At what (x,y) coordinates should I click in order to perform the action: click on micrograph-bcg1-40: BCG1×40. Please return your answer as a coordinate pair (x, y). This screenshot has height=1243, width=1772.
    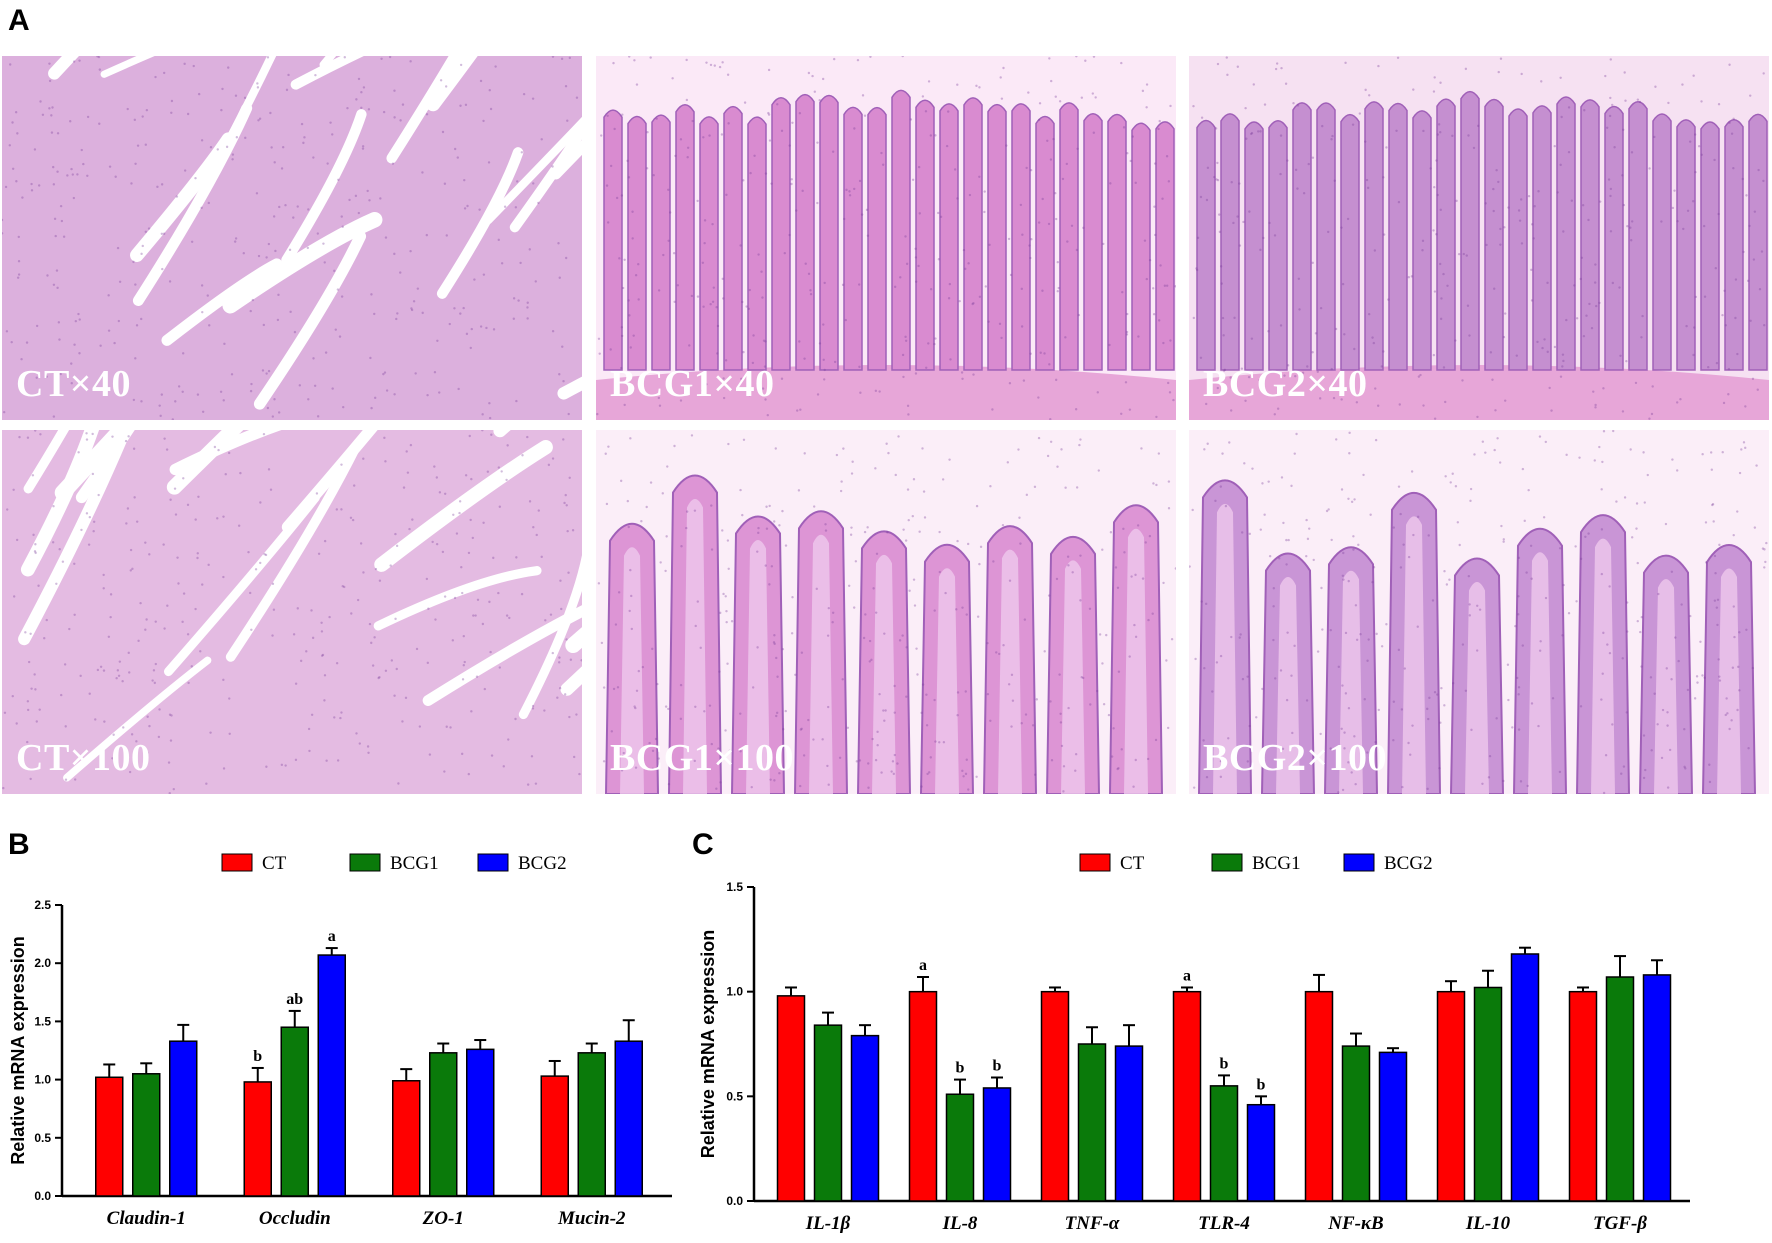
    Looking at the image, I should click on (886, 238).